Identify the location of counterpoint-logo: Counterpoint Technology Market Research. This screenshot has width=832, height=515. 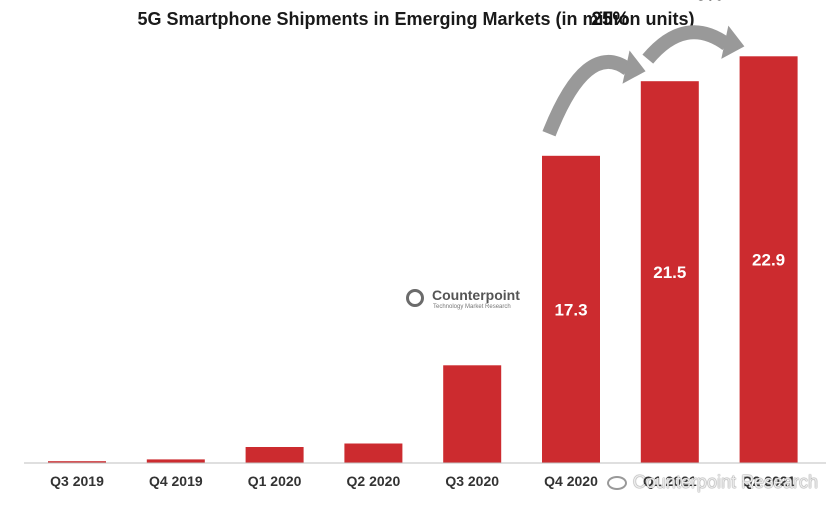
(466, 300).